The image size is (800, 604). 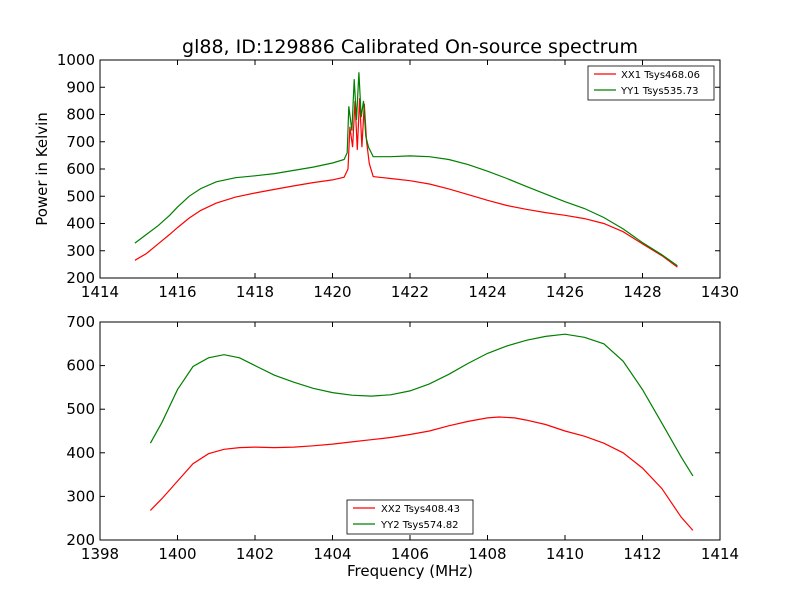 I want to click on x-tick-label: 1418, so click(x=255, y=292).